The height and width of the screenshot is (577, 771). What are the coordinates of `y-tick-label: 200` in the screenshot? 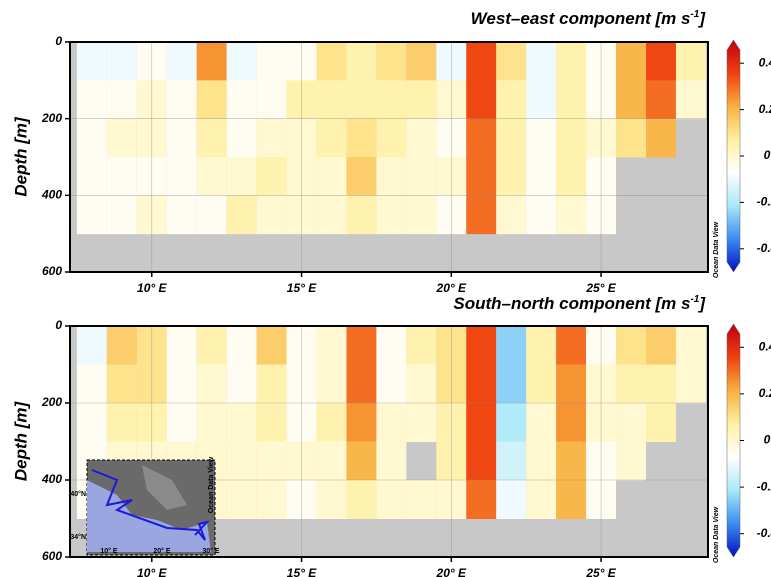 It's located at (51, 118).